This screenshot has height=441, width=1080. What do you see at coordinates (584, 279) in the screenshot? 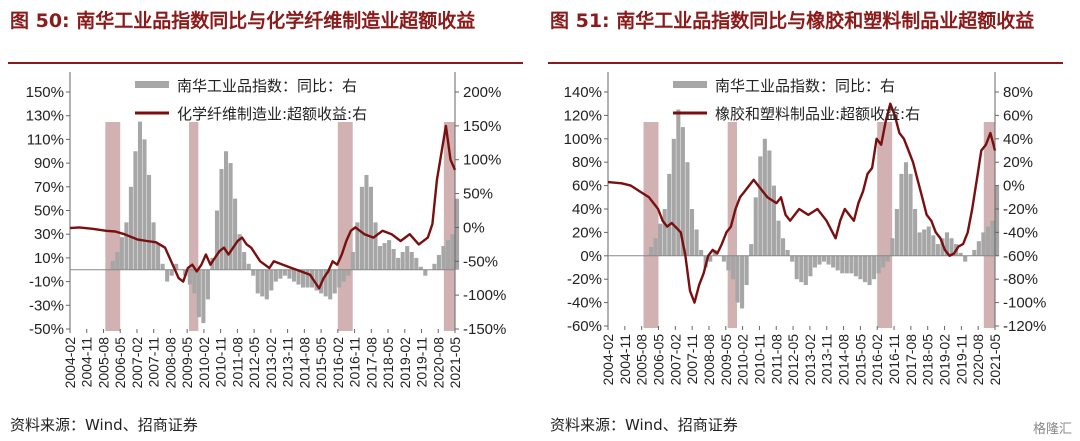
I see `left-tick-label: -20%` at bounding box center [584, 279].